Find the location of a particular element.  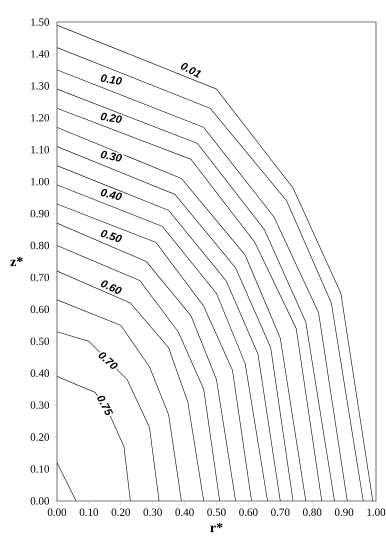

x-tick-label: 0.30 is located at coordinates (152, 512).